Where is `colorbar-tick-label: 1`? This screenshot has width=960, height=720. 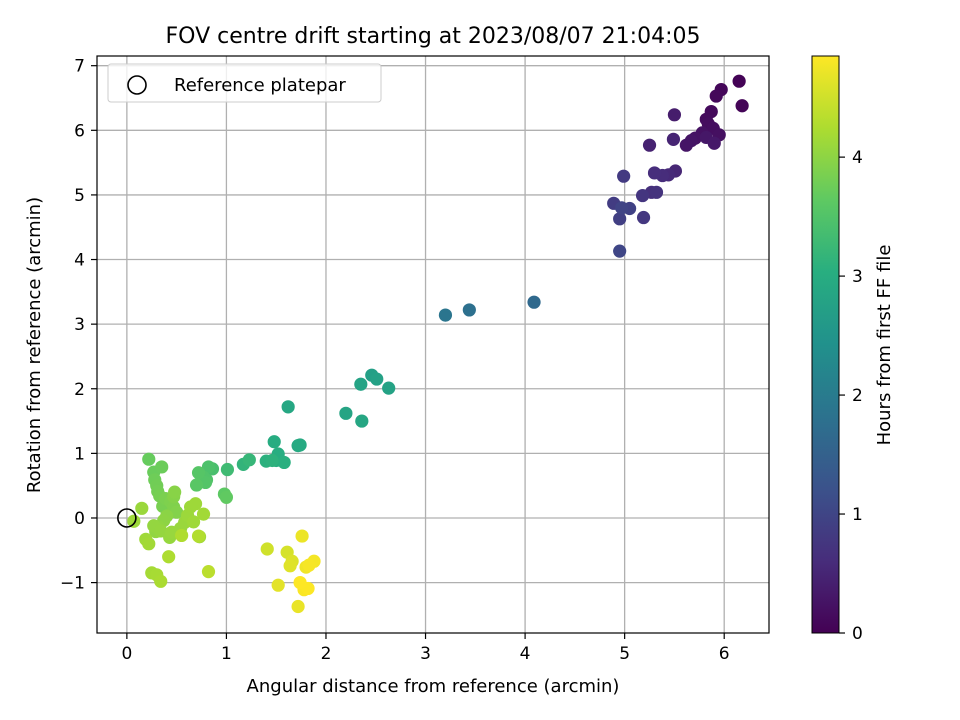 colorbar-tick-label: 1 is located at coordinates (857, 515).